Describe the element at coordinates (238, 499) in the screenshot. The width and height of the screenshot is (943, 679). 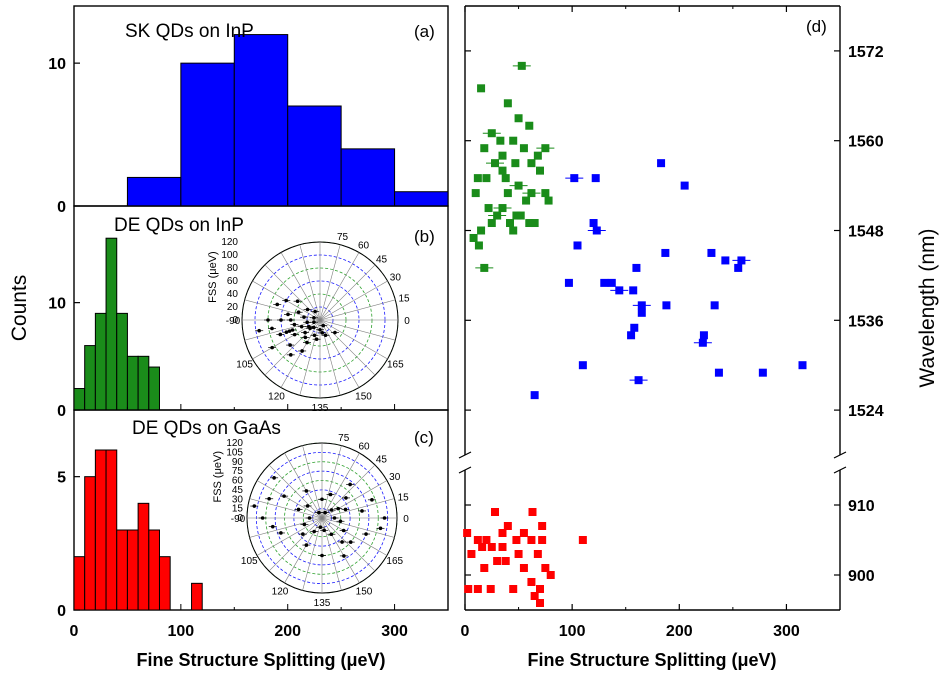
I see `polar-radial-tick: 30` at that location.